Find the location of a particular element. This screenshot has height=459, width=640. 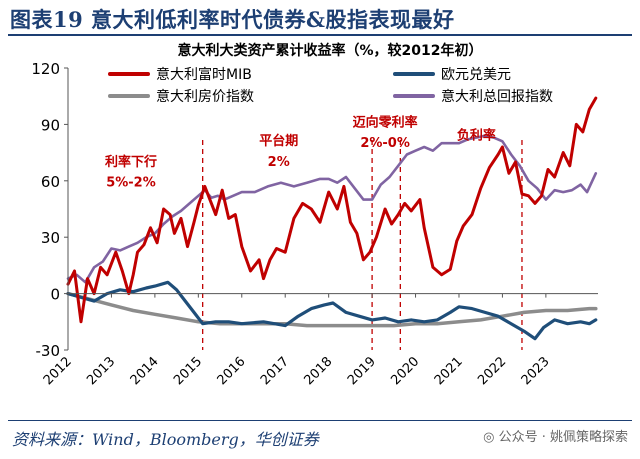

x-tick-label: 2018 is located at coordinates (318, 371).